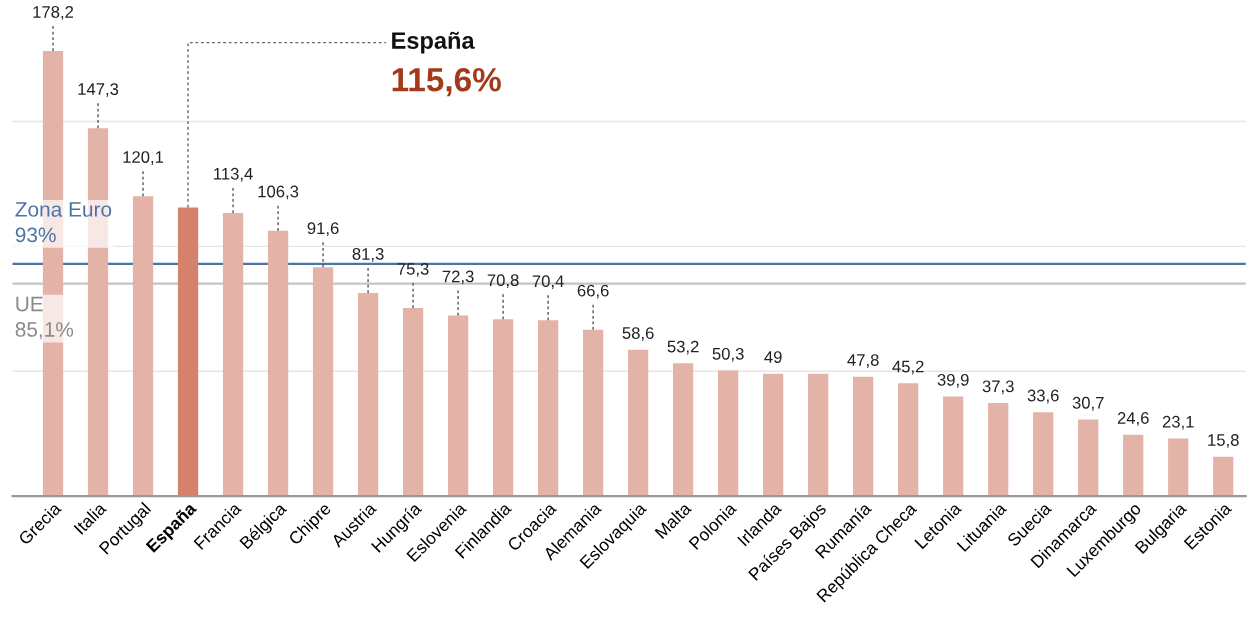 The image size is (1252, 628). Describe the element at coordinates (773, 357) in the screenshot. I see `data-label: 49` at that location.